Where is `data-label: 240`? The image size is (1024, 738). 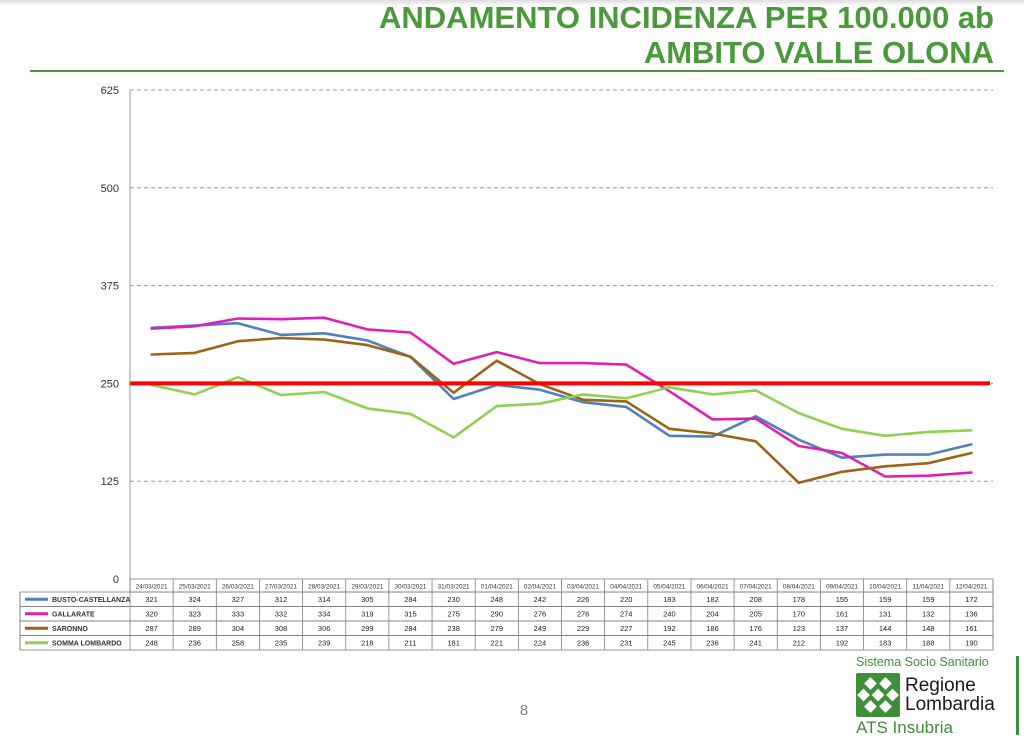
data-label: 240 is located at coordinates (669, 614).